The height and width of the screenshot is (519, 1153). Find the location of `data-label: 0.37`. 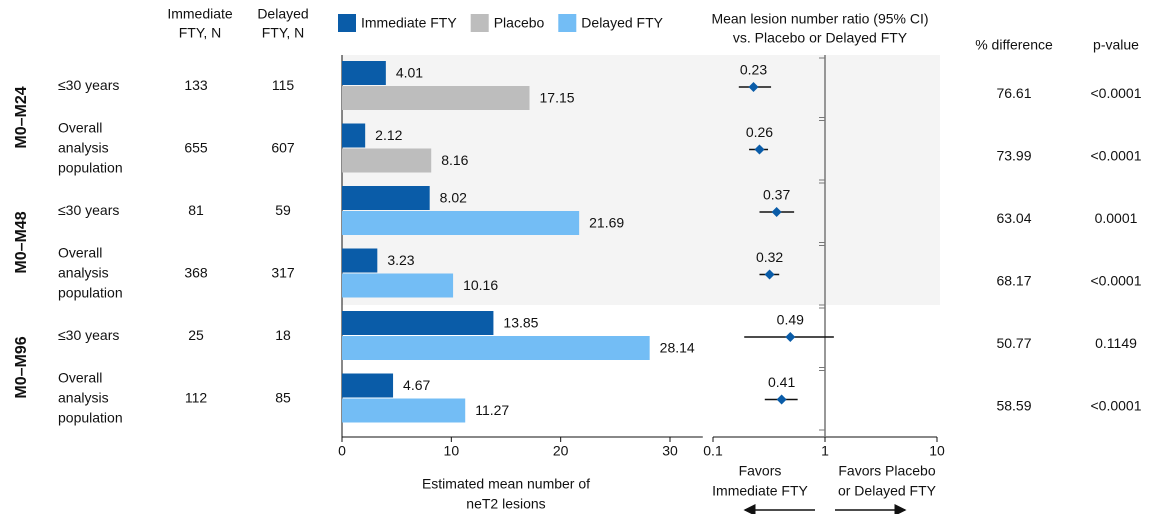

data-label: 0.37 is located at coordinates (776, 195).